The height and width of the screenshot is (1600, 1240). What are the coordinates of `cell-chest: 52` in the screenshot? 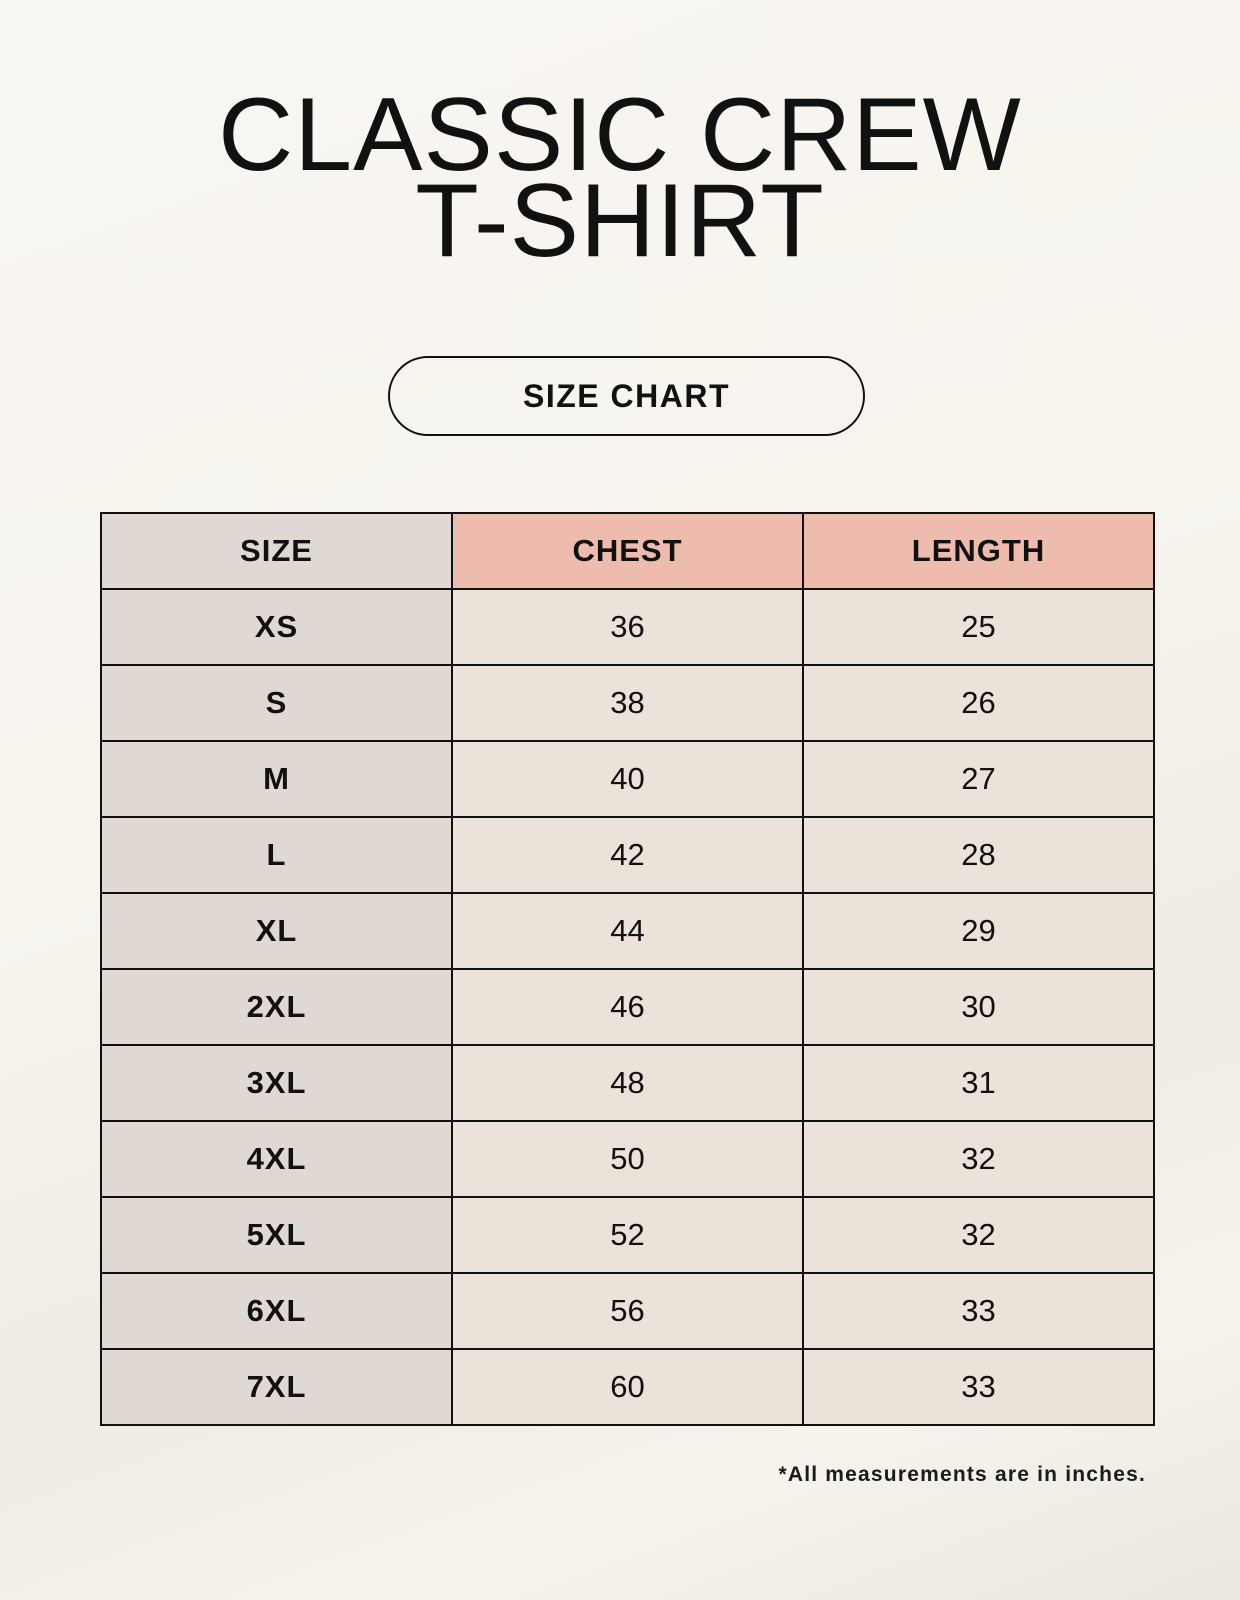 It's located at (627, 1235).